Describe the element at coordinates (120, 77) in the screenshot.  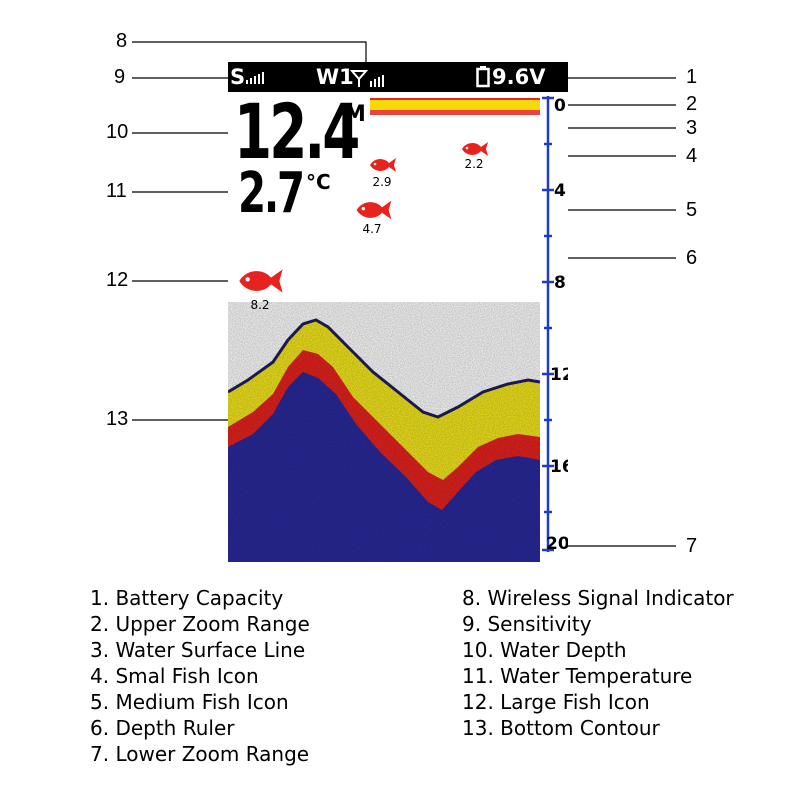
I see `callout-number: 9` at that location.